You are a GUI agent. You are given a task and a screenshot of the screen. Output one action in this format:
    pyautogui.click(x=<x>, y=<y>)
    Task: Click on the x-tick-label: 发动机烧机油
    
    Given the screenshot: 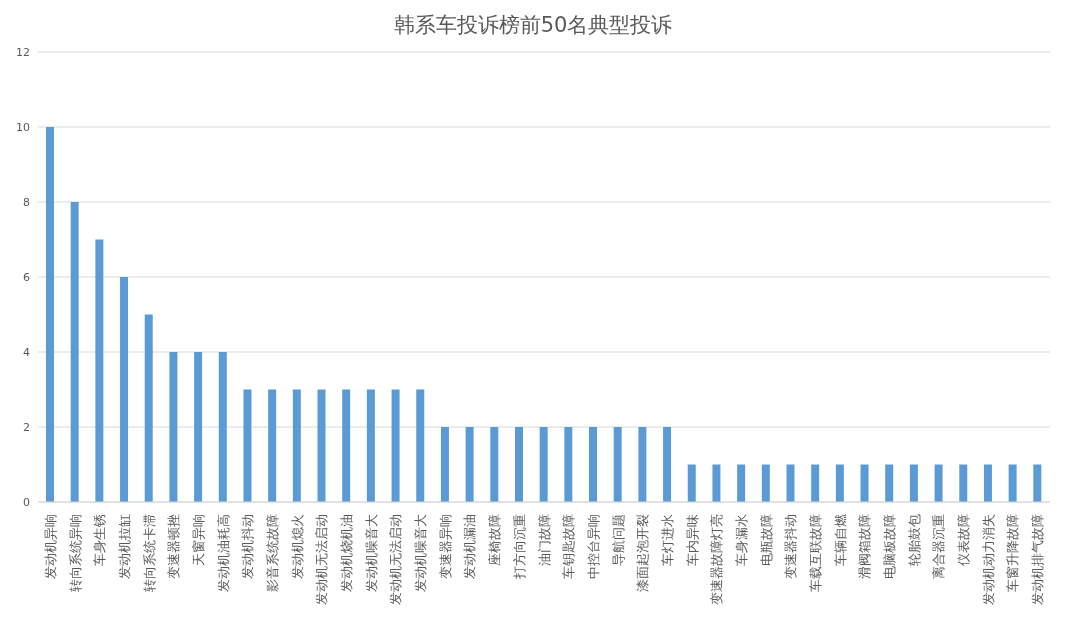 What is the action you would take?
    pyautogui.click(x=347, y=553)
    